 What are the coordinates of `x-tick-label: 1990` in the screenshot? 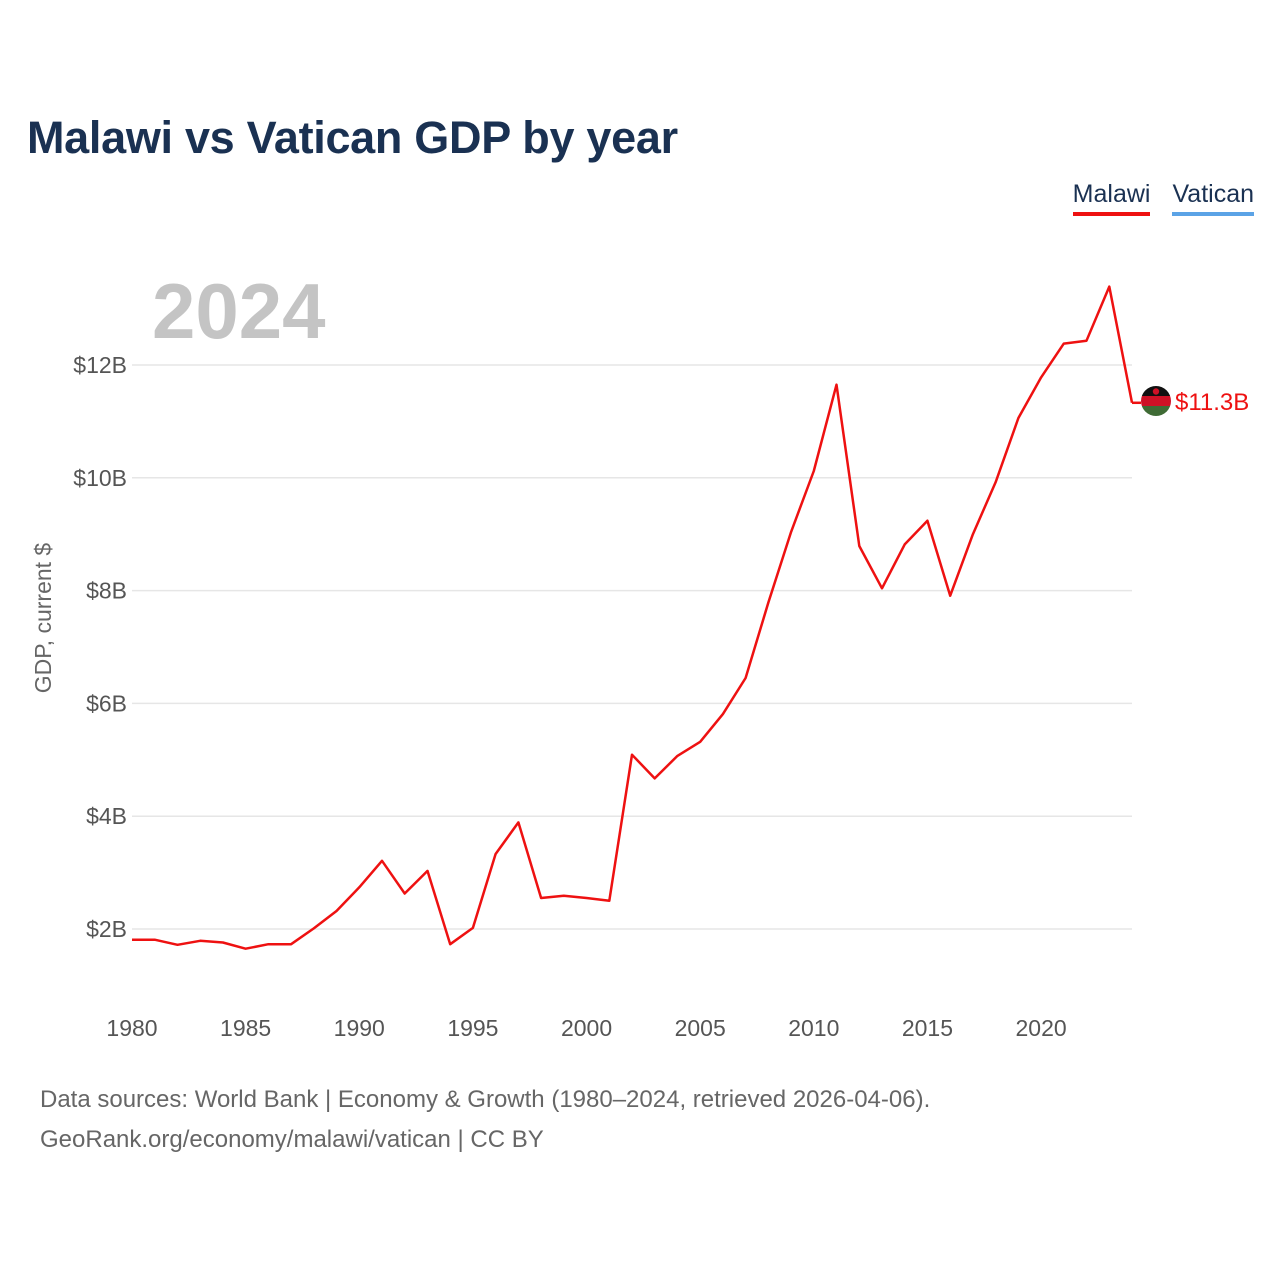 It's located at (359, 1028).